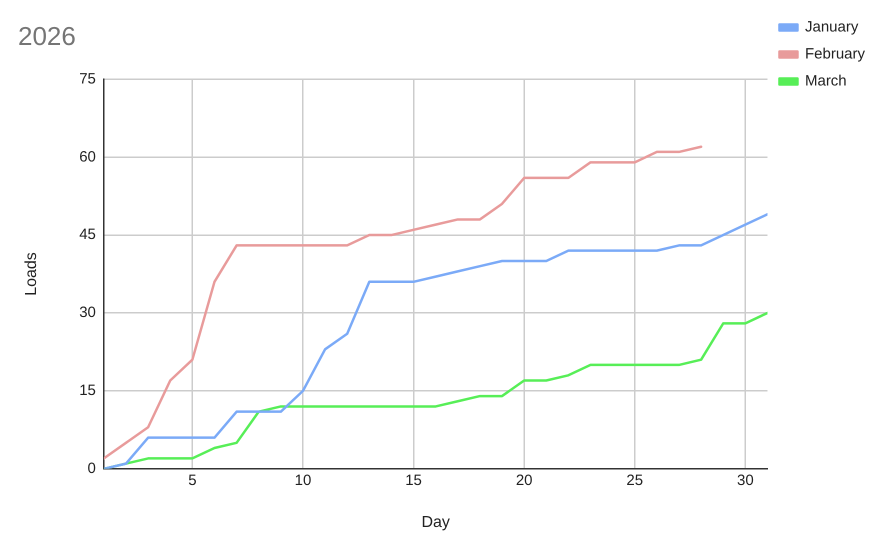 The width and height of the screenshot is (893, 554). Describe the element at coordinates (31, 274) in the screenshot. I see `y-axis-title: Loads` at that location.